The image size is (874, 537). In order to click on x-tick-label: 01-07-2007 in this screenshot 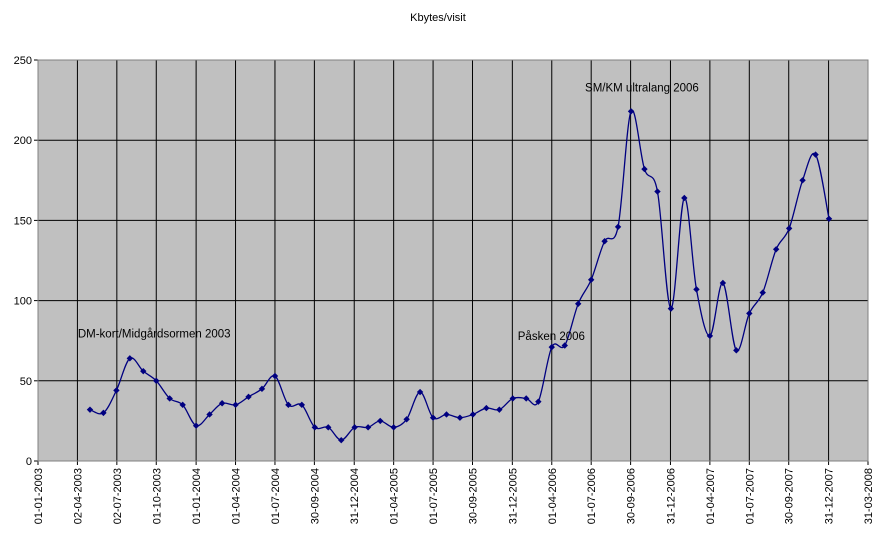, I will do `click(750, 496)`.